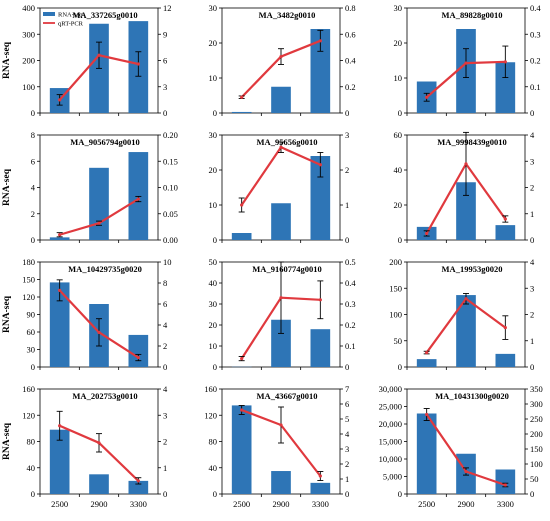 This screenshot has width=550, height=521. What do you see at coordinates (28, 415) in the screenshot?
I see `left-tick-label: 120` at bounding box center [28, 415].